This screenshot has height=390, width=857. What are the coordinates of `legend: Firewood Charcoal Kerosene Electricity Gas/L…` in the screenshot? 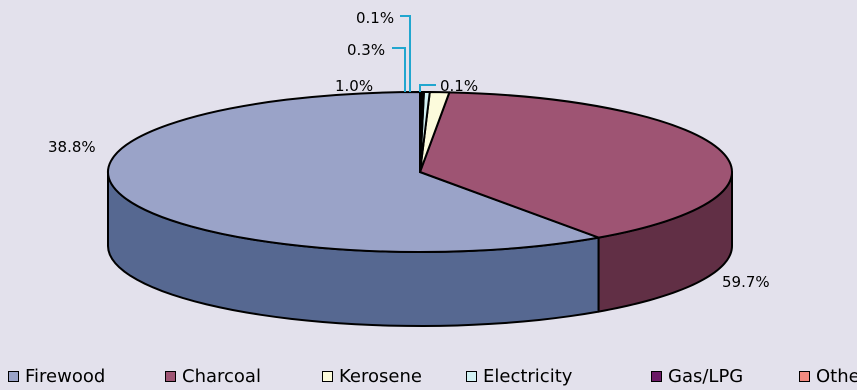 It's located at (428, 378).